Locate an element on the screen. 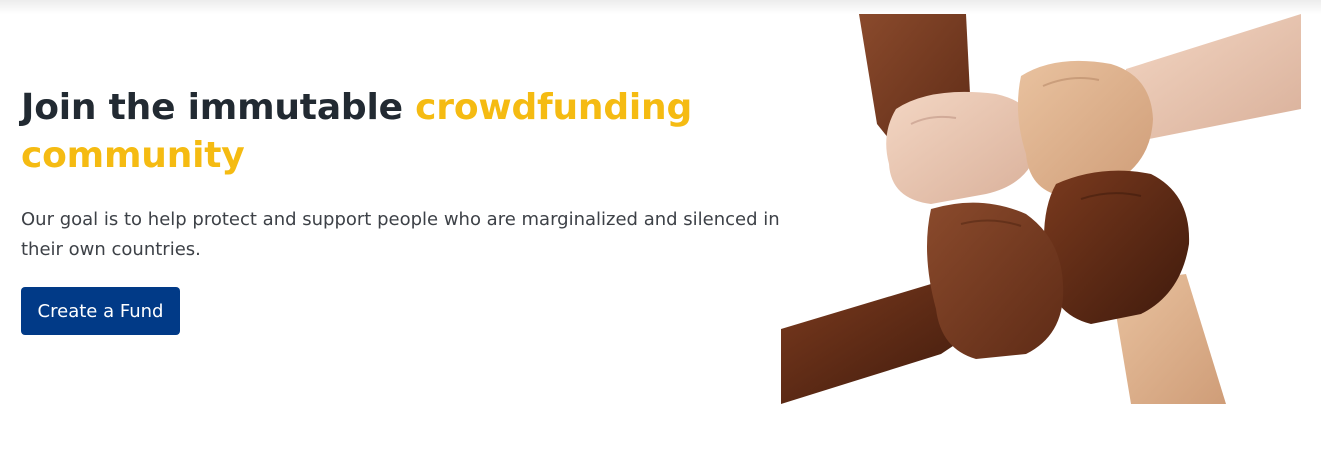  headline-main: Join the immutable is located at coordinates (218, 107).